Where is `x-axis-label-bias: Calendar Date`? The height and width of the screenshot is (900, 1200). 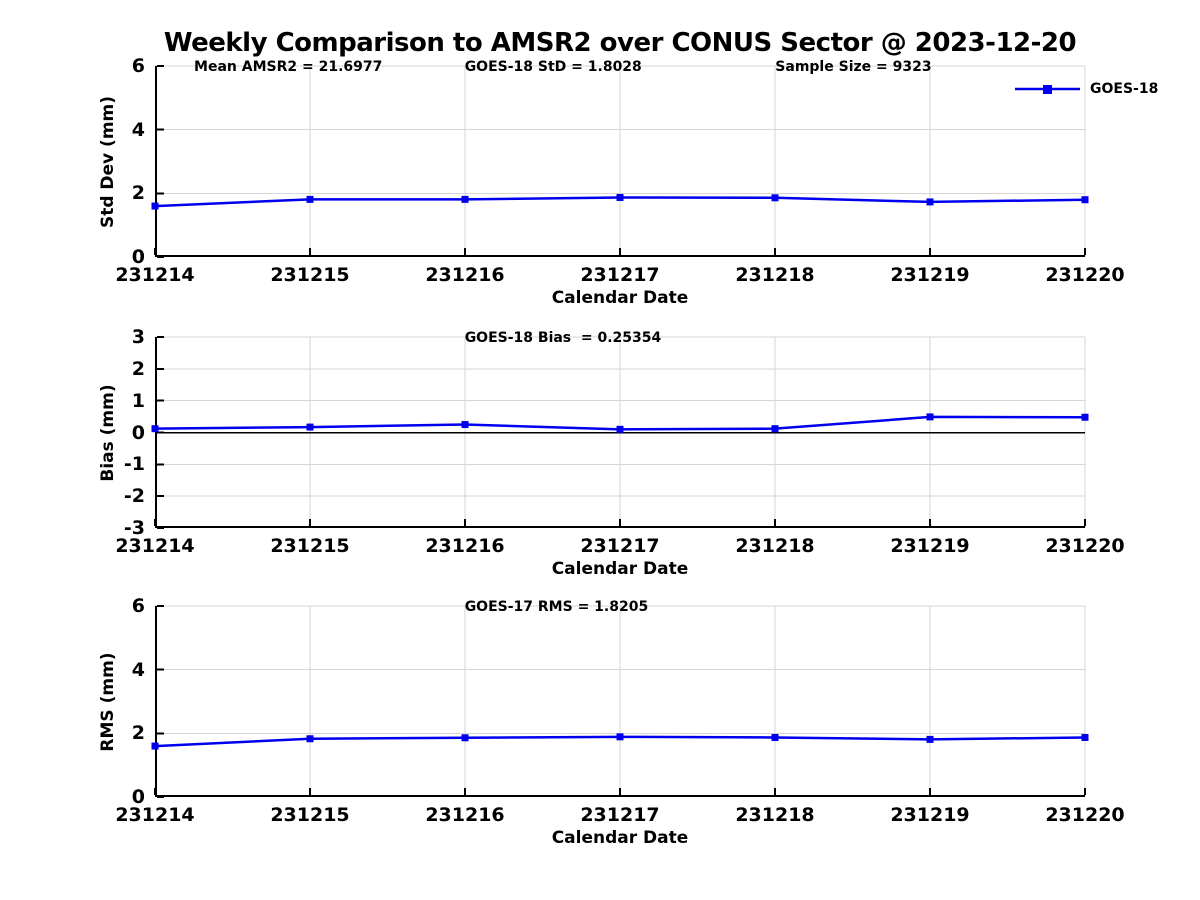
x-axis-label-bias: Calendar Date is located at coordinates (620, 569).